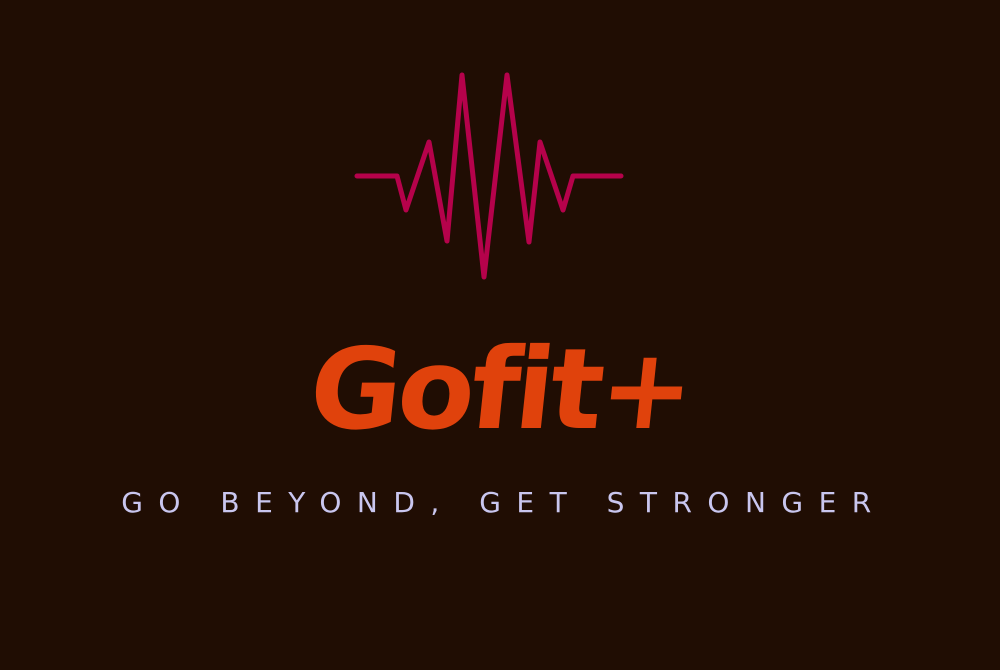  I want to click on tagline: GO BEYOND, GET STRONGER, so click(504, 502).